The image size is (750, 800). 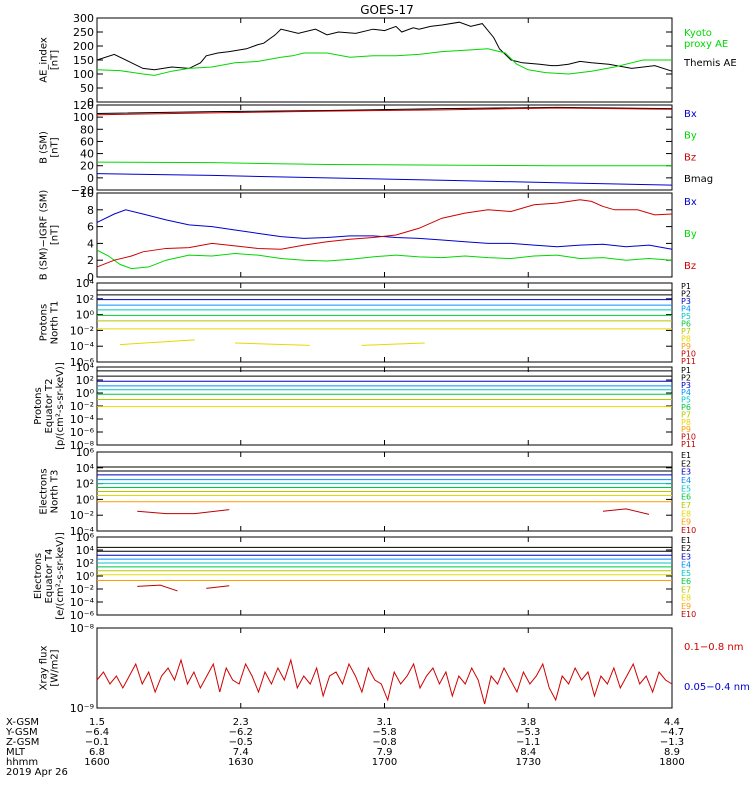 What do you see at coordinates (16, 752) in the screenshot?
I see `x-row-label: MLT` at bounding box center [16, 752].